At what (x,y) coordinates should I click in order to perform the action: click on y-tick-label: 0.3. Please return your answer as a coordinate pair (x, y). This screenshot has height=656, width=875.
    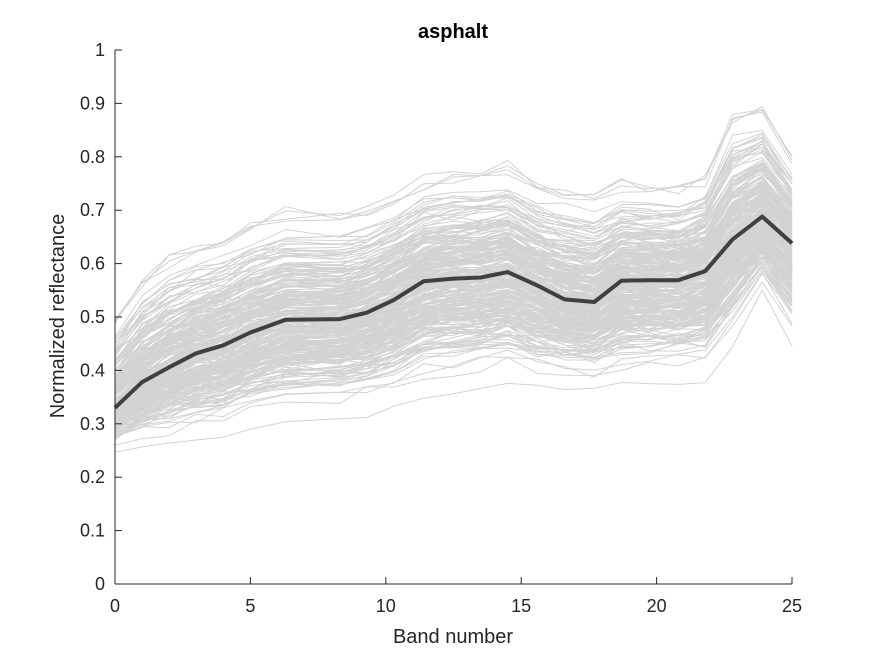
    Looking at the image, I should click on (92, 424).